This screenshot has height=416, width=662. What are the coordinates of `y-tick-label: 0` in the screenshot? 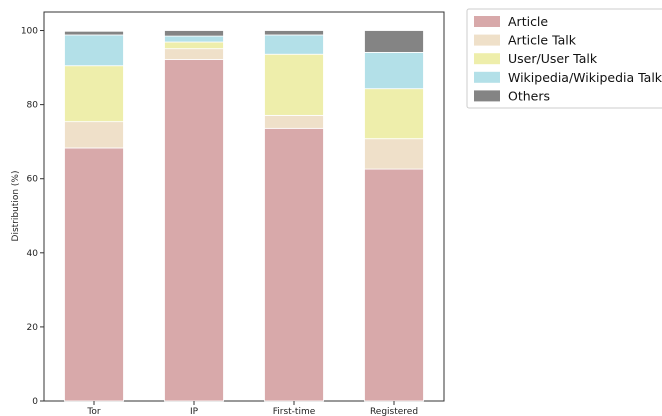 It's located at (35, 402).